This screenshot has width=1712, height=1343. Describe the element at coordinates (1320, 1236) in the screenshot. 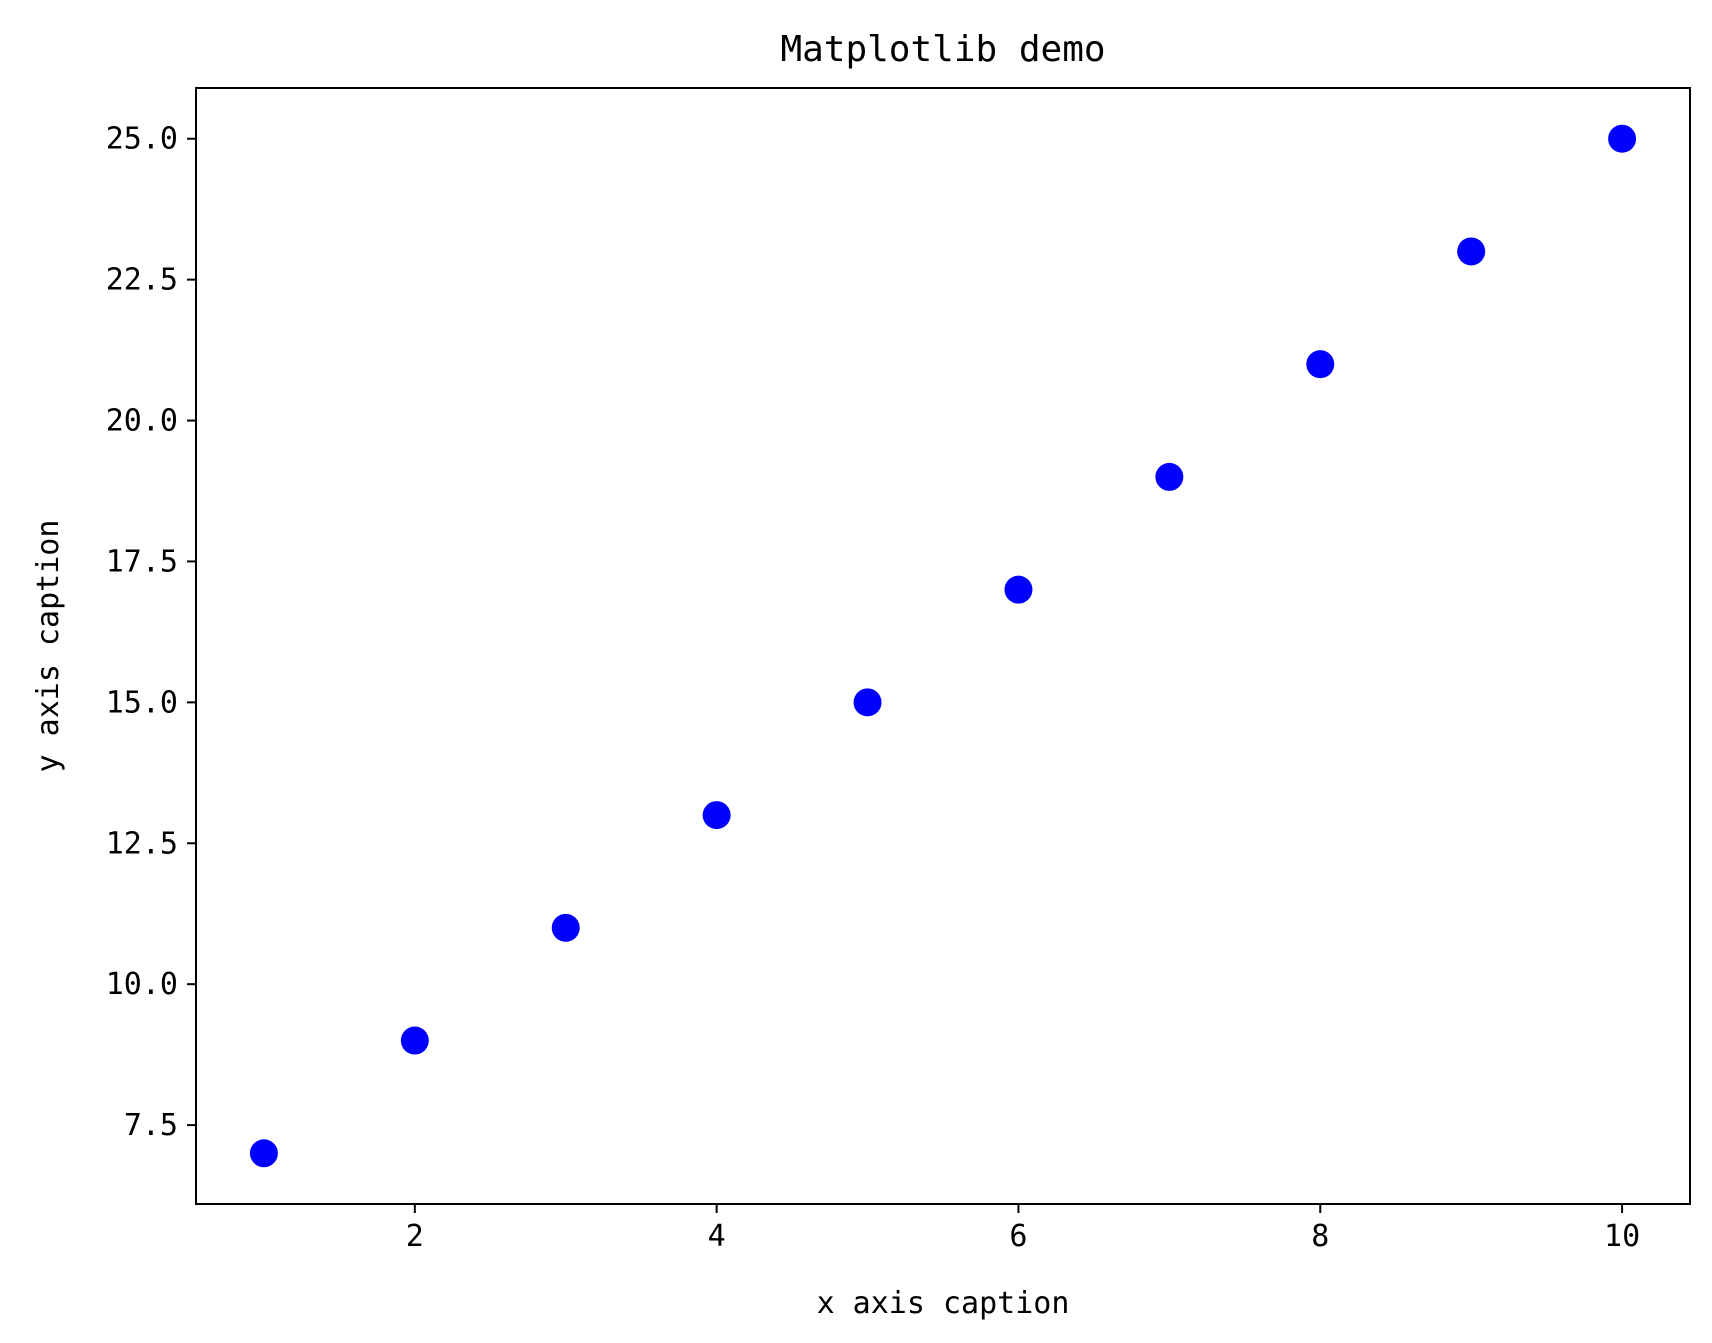

I see `x-tick-label: 8` at that location.